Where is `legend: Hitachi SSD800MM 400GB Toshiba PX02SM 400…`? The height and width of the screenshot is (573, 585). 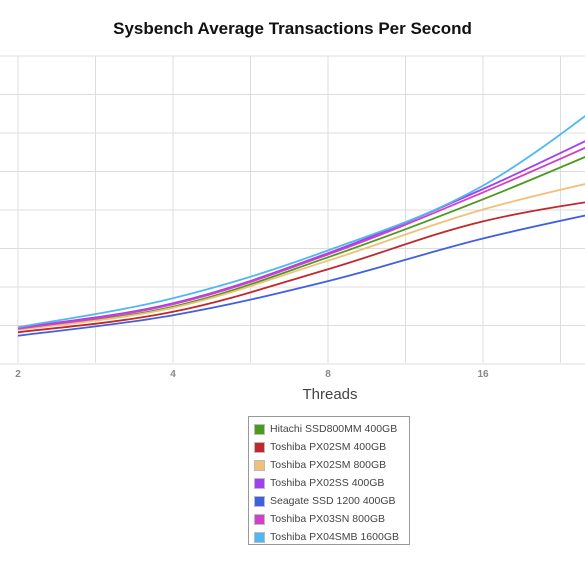
legend: Hitachi SSD800MM 400GB Toshiba PX02SM 400… is located at coordinates (329, 480).